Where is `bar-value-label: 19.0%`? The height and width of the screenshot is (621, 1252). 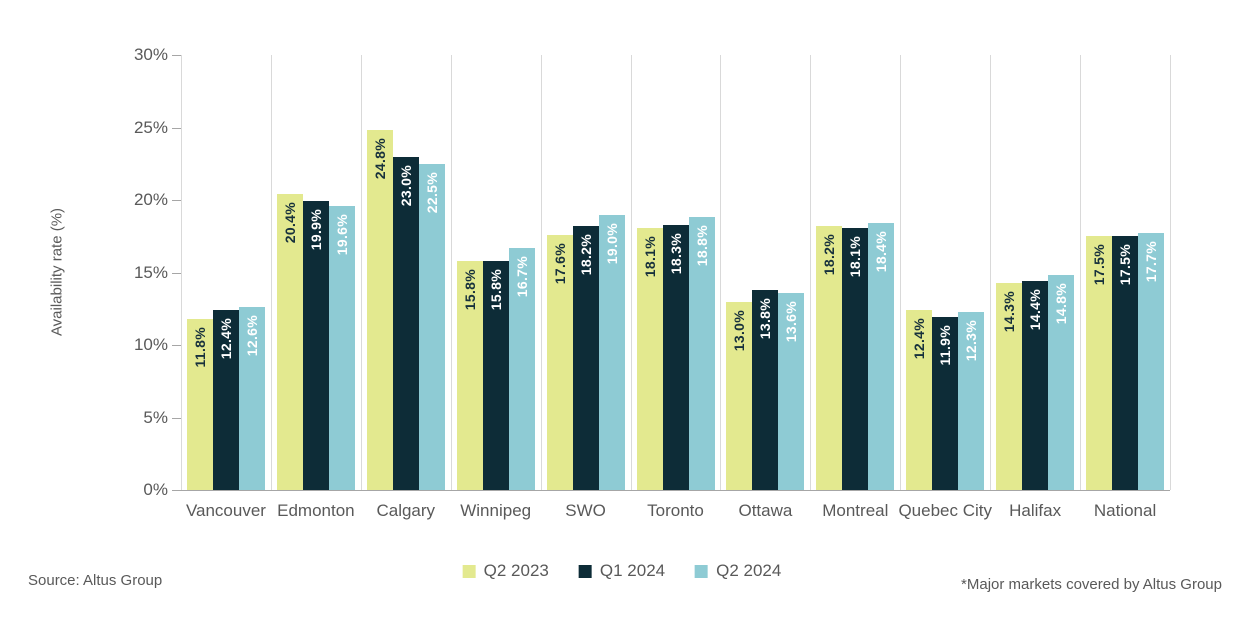
bar-value-label: 19.0% is located at coordinates (611, 243).